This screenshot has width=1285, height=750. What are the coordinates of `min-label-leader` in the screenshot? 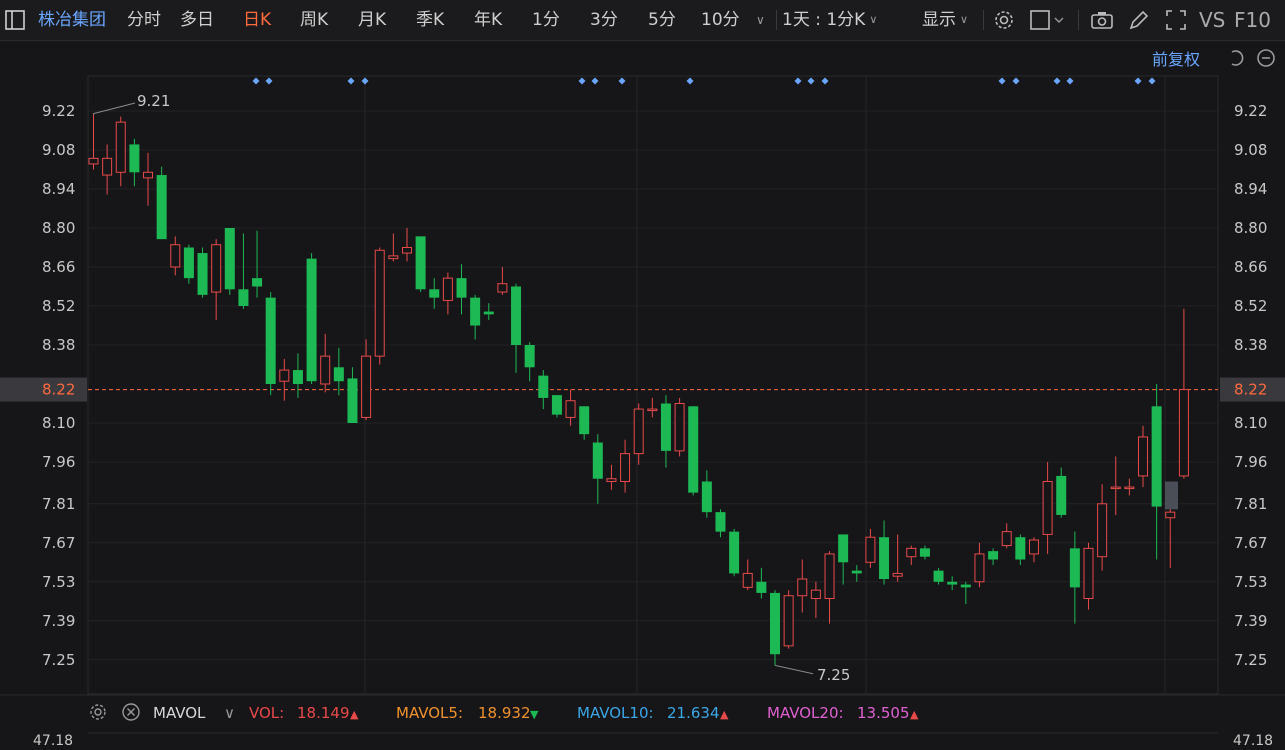 It's located at (794, 669).